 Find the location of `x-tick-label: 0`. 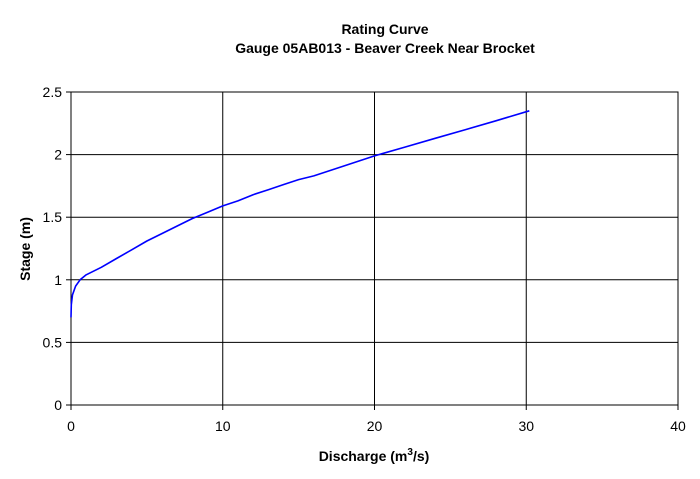

x-tick-label: 0 is located at coordinates (71, 426).